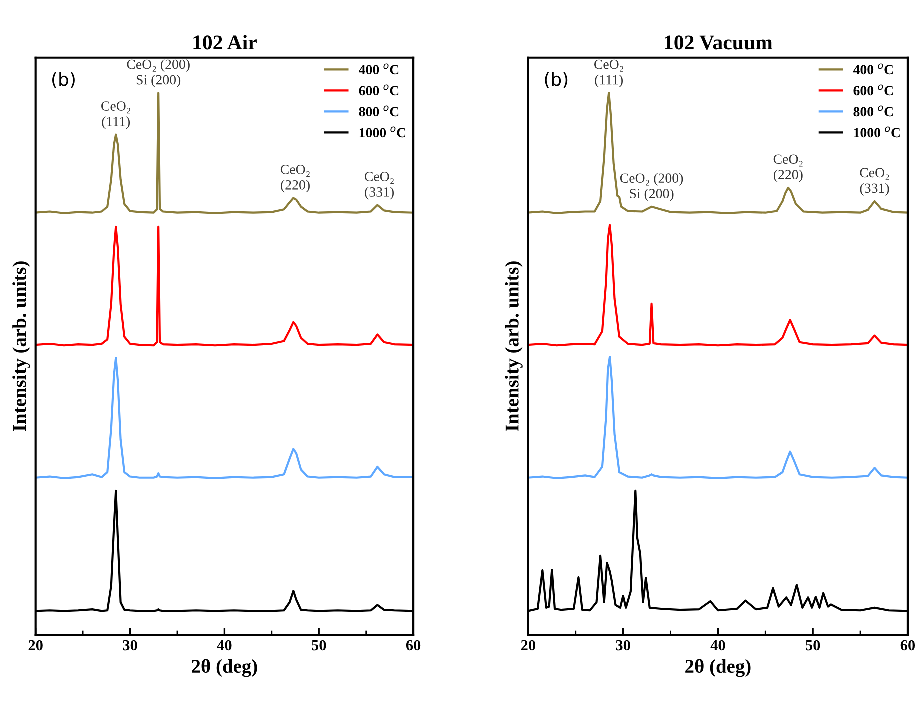 This screenshot has height=703, width=919. What do you see at coordinates (719, 43) in the screenshot?
I see `chart-title: 102 Vacuum` at bounding box center [719, 43].